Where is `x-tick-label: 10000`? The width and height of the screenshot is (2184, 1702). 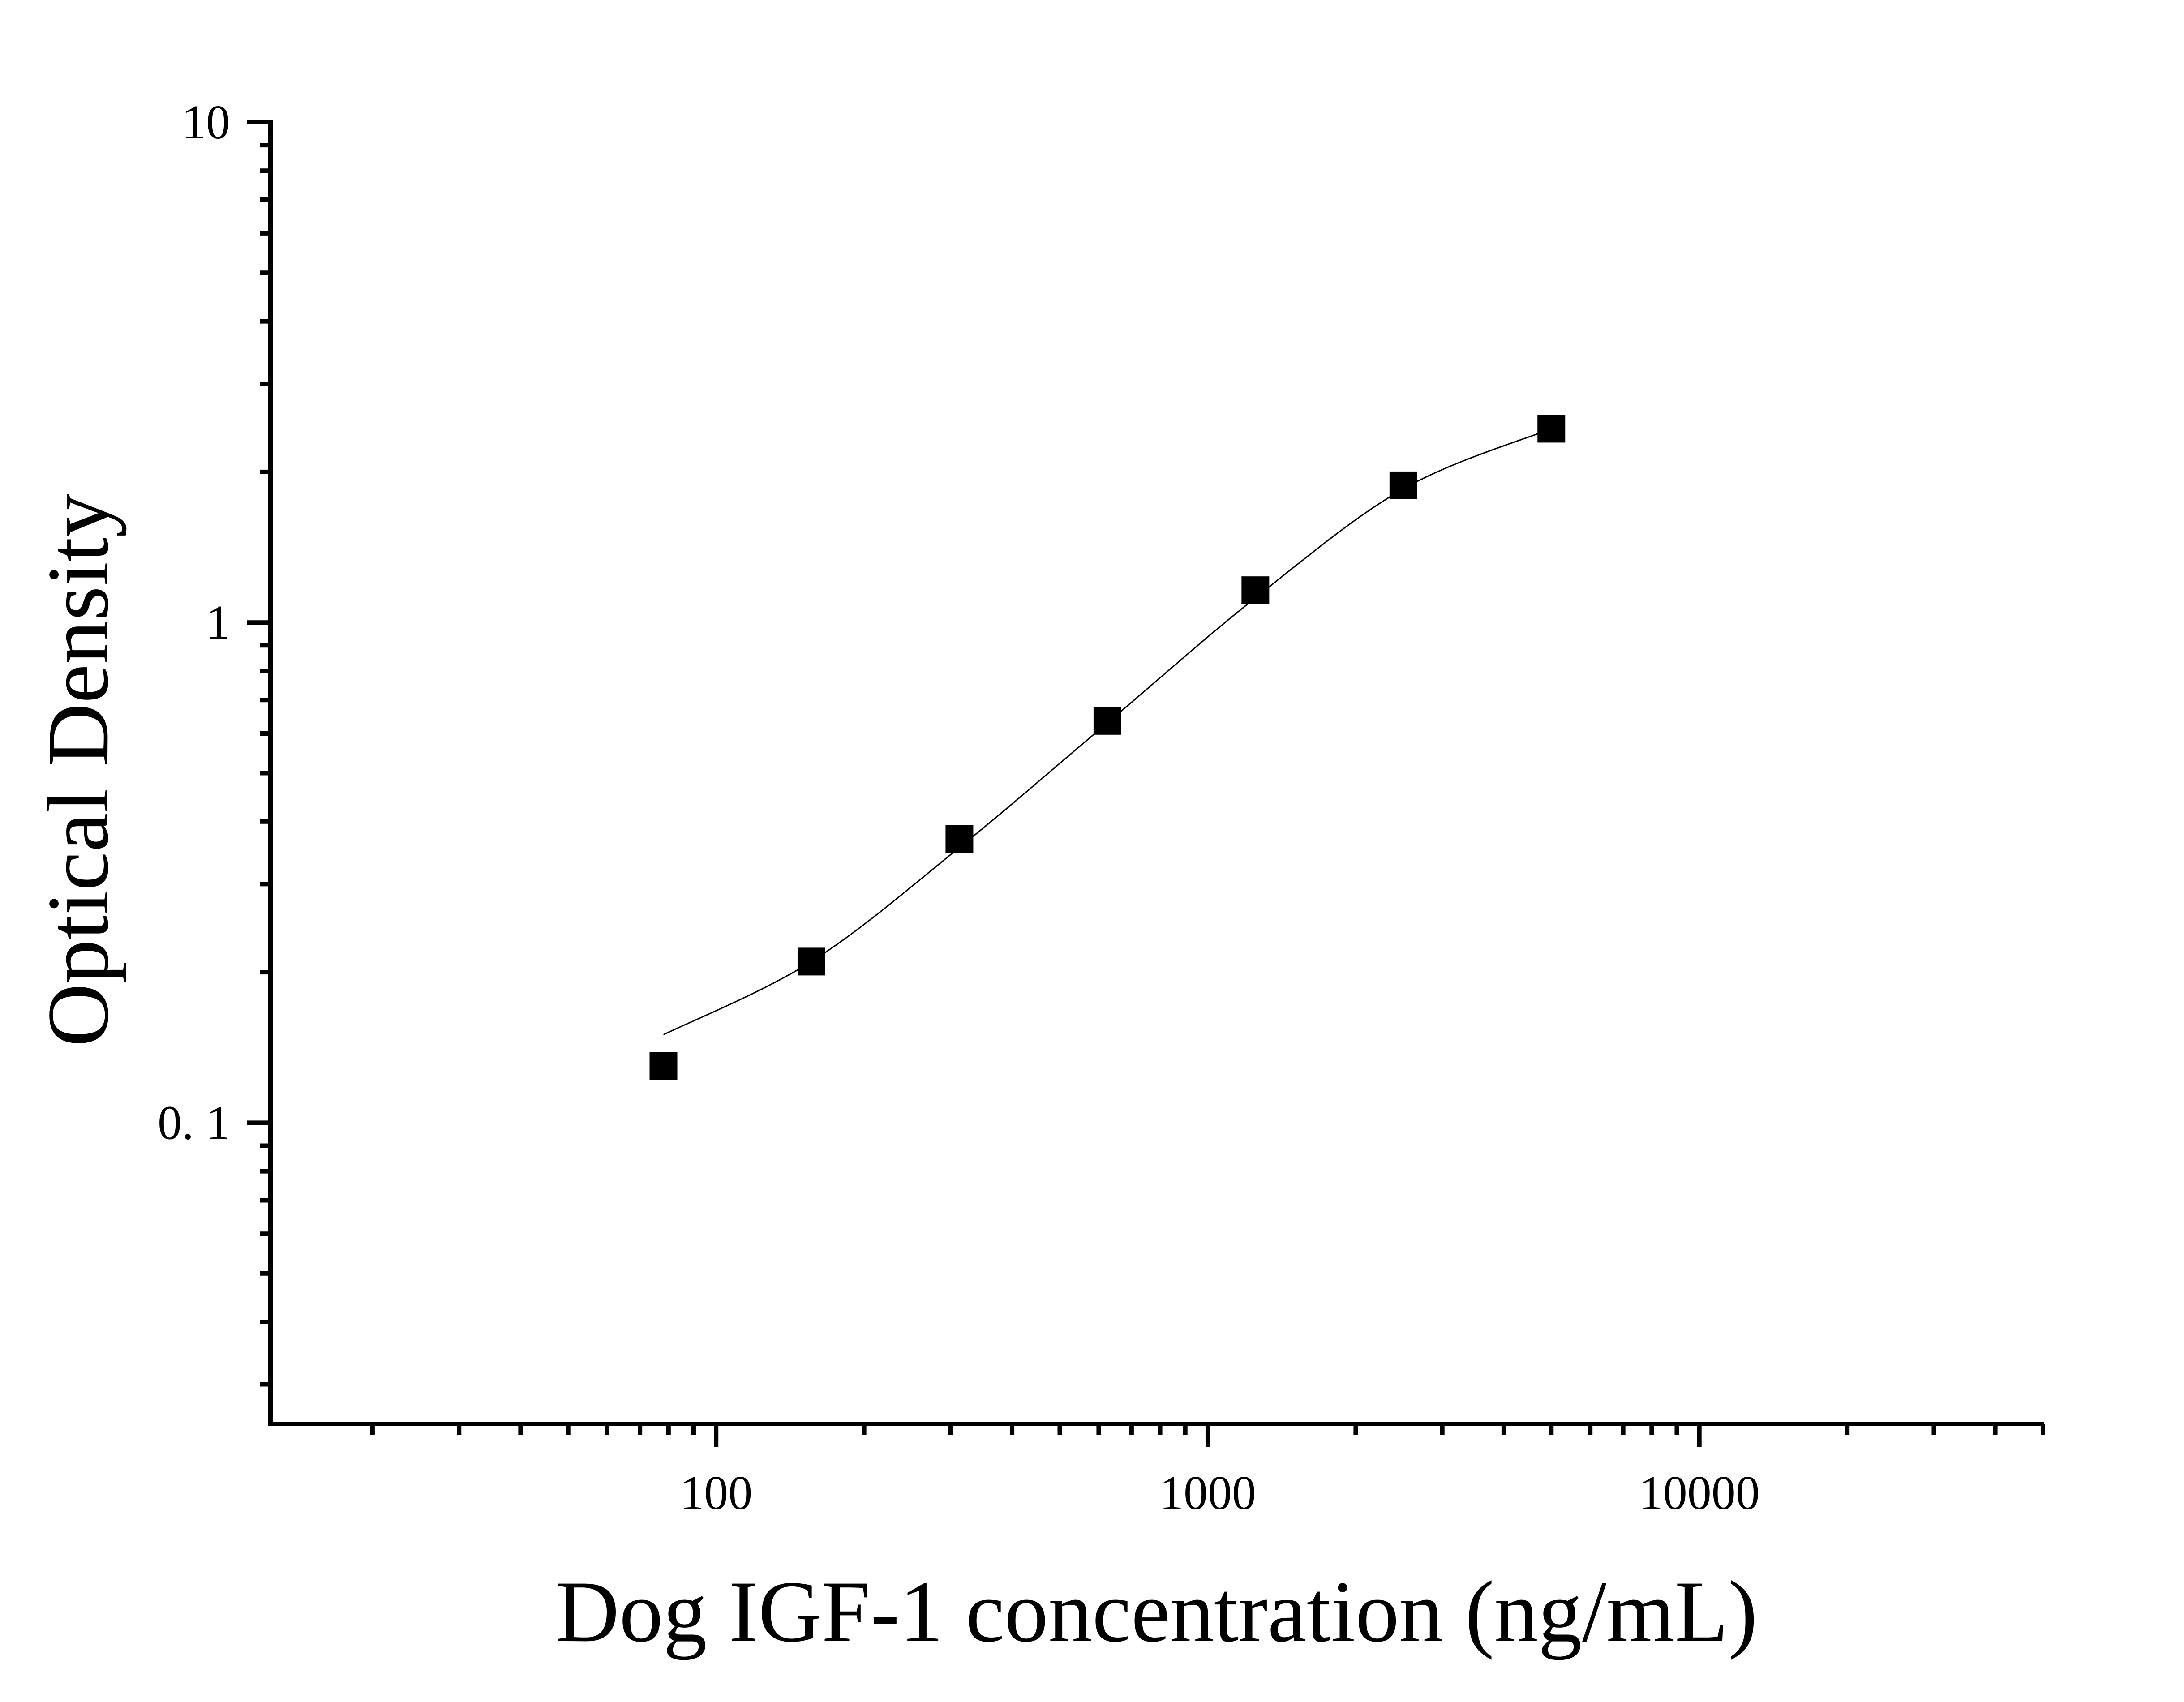
x-tick-label: 10000 is located at coordinates (1700, 1493).